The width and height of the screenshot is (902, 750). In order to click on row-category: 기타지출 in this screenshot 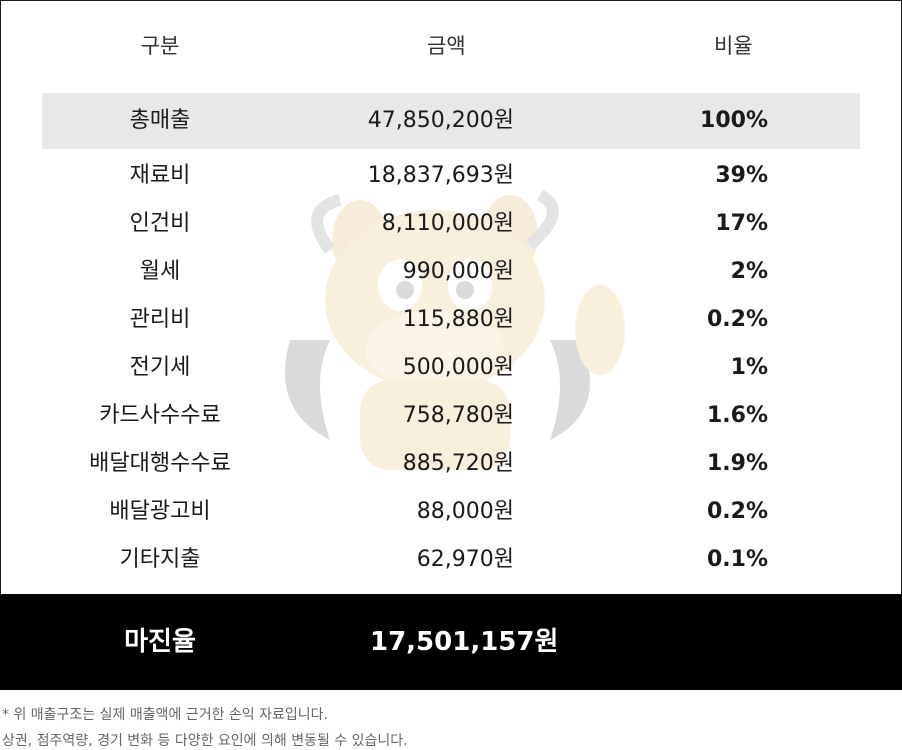, I will do `click(160, 559)`.